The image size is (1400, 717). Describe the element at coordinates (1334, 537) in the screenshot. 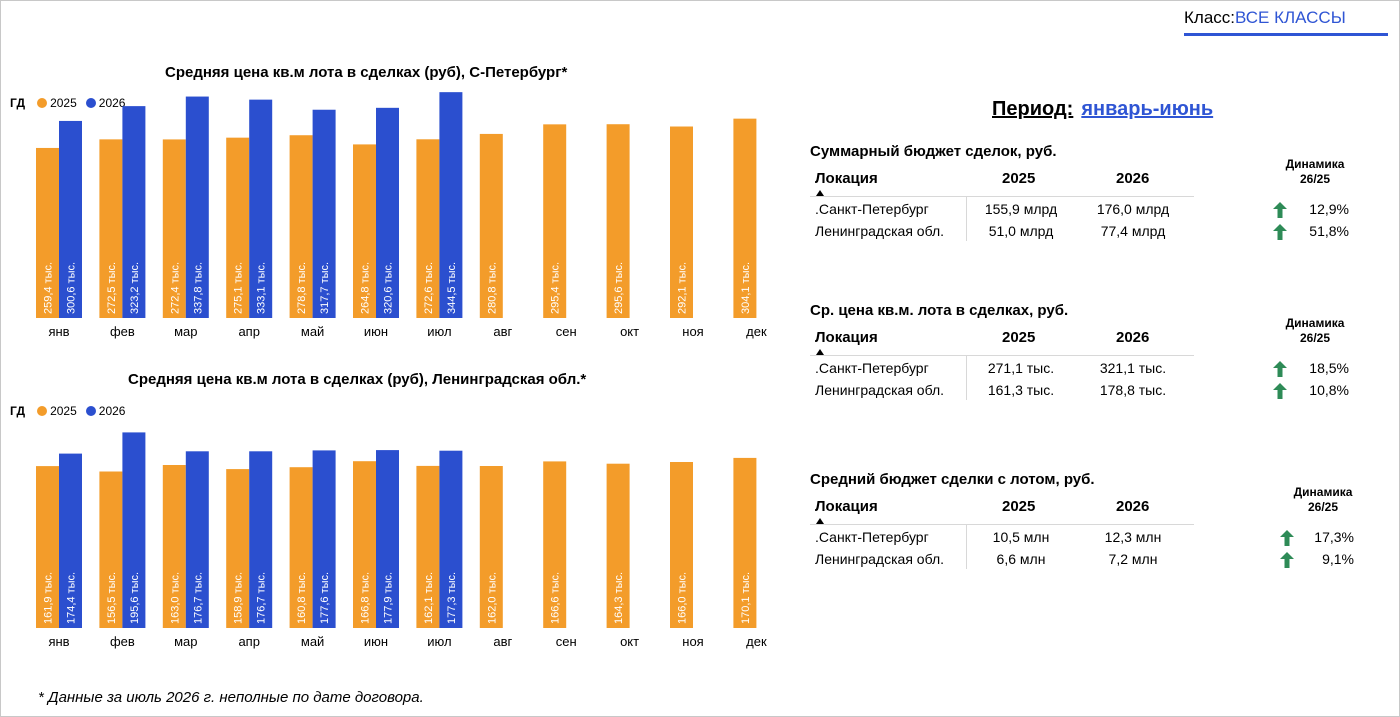

I see `row-dynamics-pct: 17,3%` at that location.